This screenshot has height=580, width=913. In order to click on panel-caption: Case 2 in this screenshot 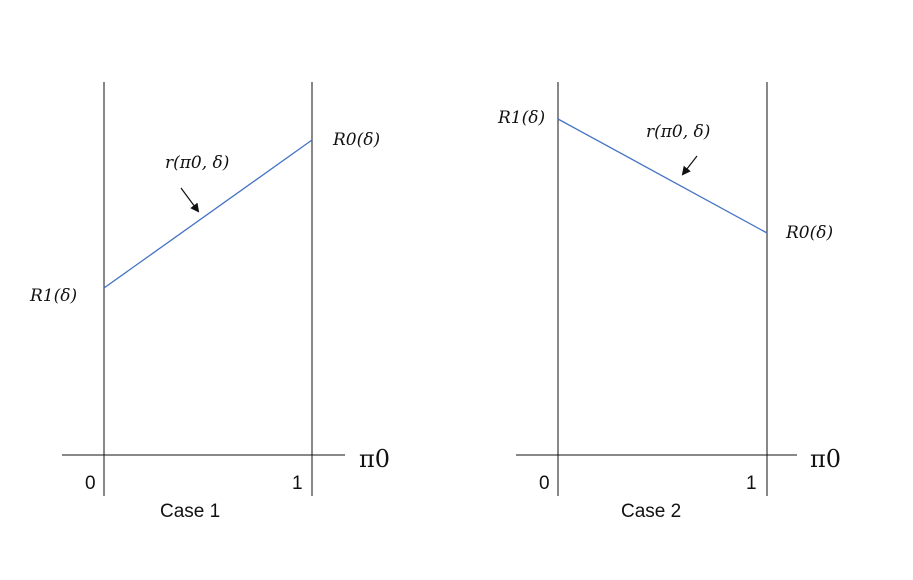, I will do `click(651, 511)`.